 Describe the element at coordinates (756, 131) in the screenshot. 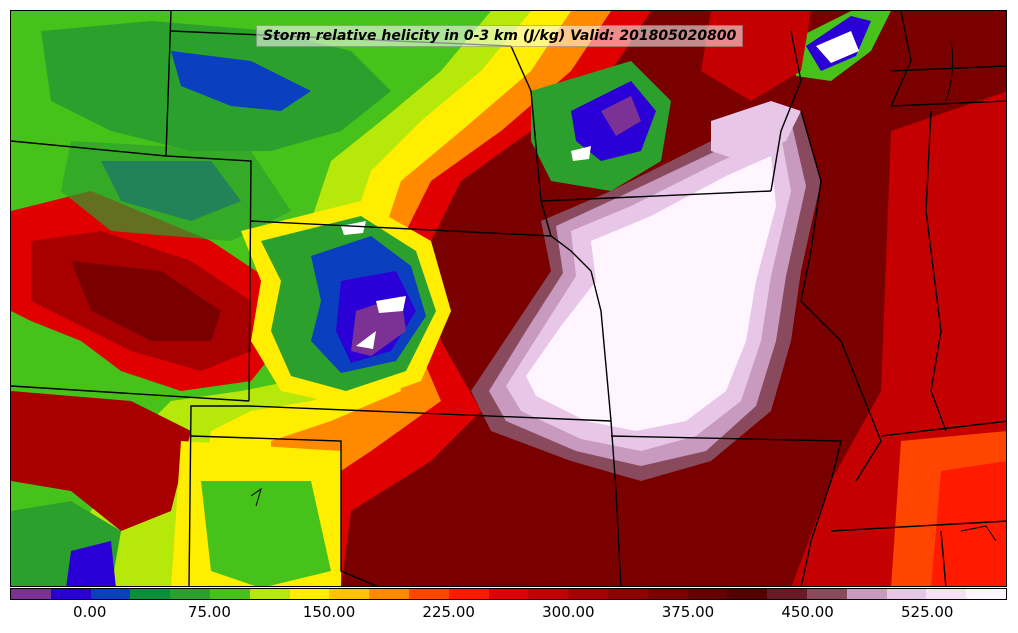

I see `region-missouri-tail` at that location.